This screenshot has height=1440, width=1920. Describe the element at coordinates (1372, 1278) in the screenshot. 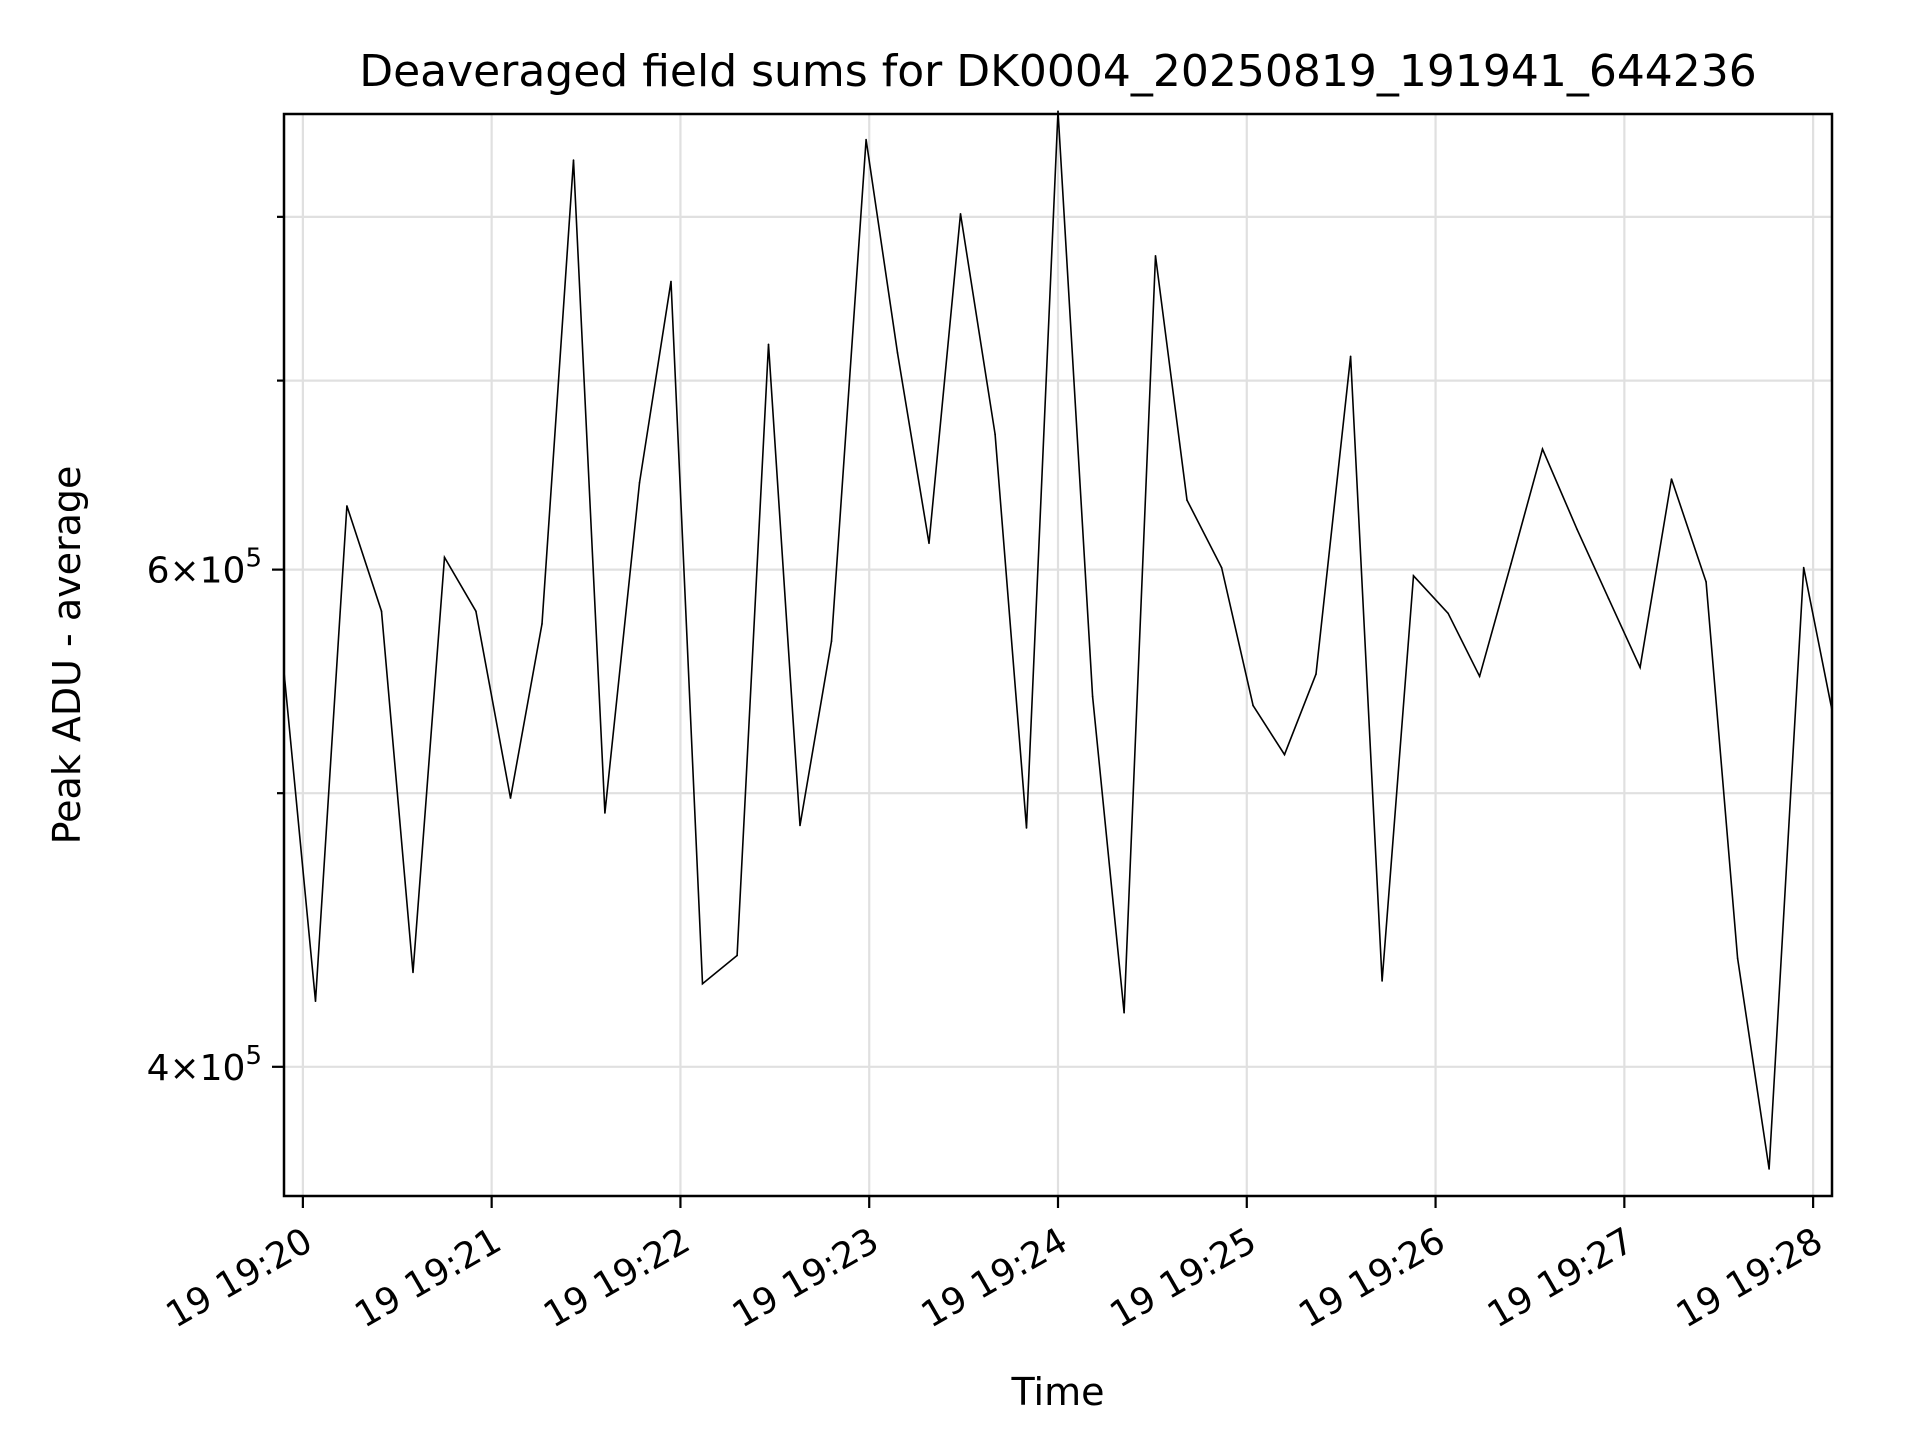

I see `x-tick-label: 19 19:26` at that location.